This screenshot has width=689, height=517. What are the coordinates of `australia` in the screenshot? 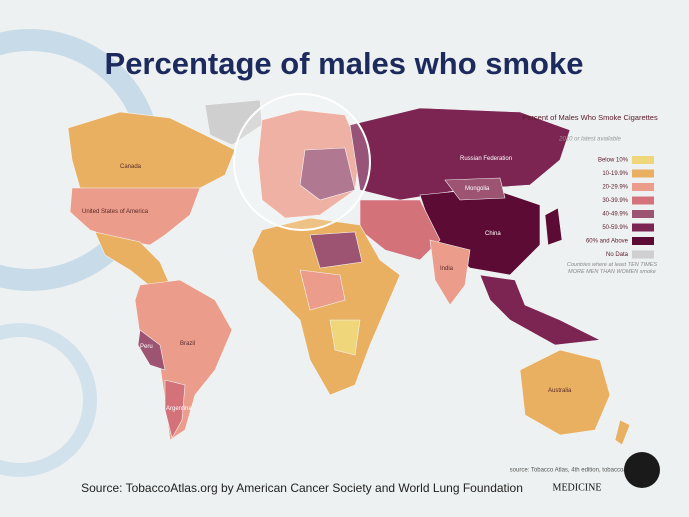 It's located at (565, 392).